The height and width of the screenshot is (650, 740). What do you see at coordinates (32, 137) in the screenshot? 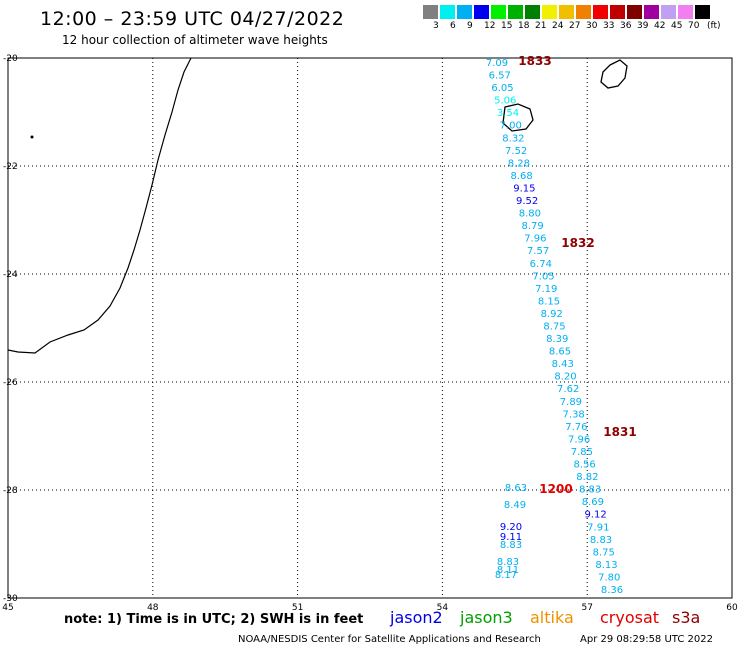
I see `small-island` at bounding box center [32, 137].